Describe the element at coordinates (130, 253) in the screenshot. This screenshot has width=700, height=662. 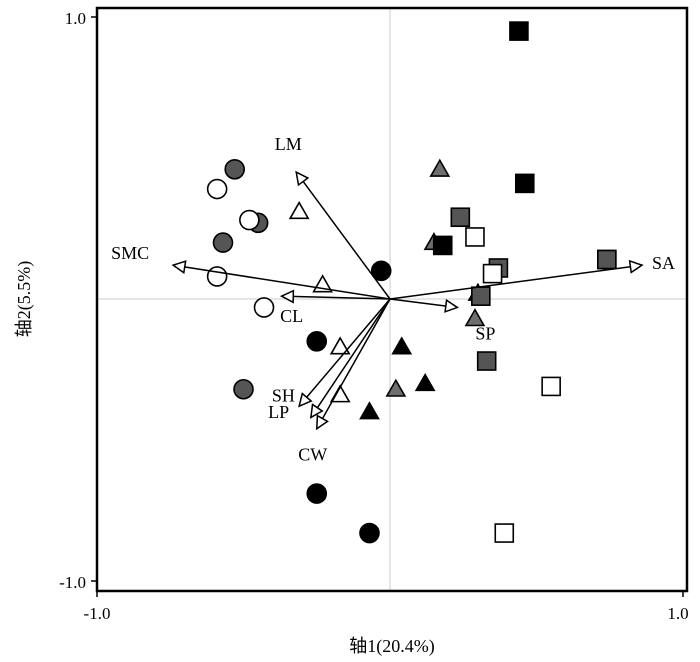
I see `vector-smc-label: SMC` at that location.